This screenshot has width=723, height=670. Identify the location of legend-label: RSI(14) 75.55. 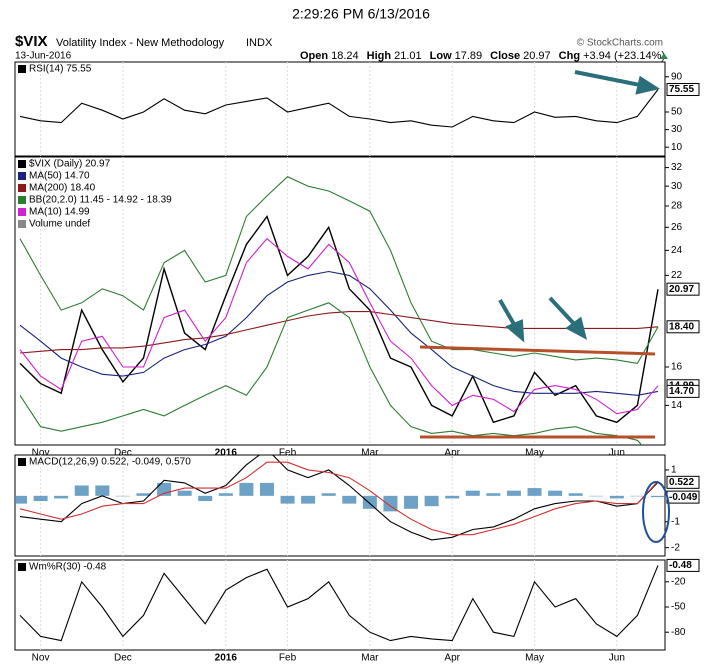
(60, 69).